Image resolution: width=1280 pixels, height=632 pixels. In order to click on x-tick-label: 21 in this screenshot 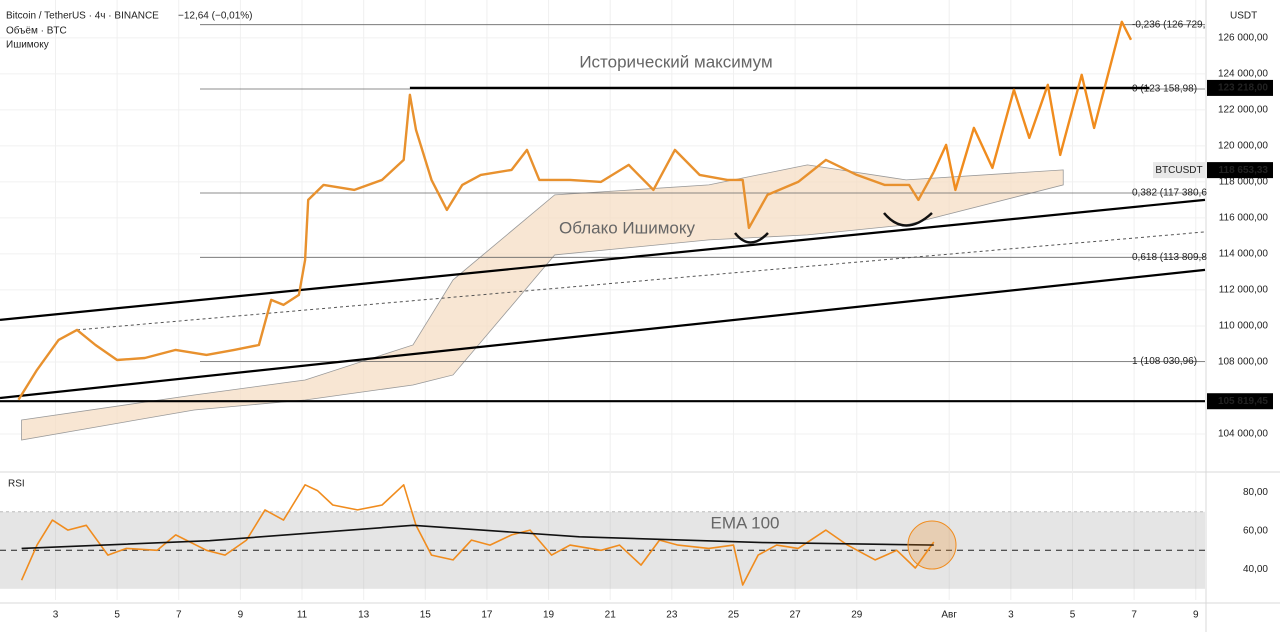, I will do `click(611, 615)`.